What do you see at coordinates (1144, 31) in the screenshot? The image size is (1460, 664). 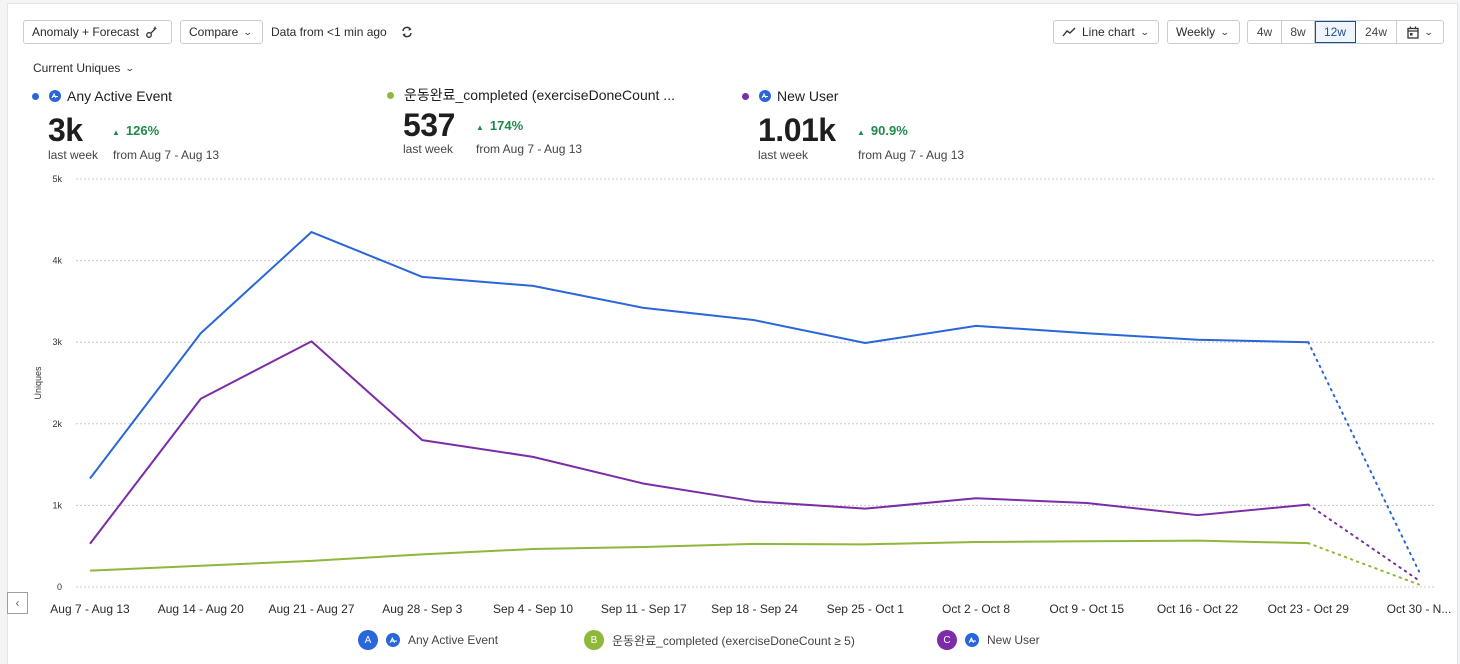 I see `chevron-down-icon: ⌄` at bounding box center [1144, 31].